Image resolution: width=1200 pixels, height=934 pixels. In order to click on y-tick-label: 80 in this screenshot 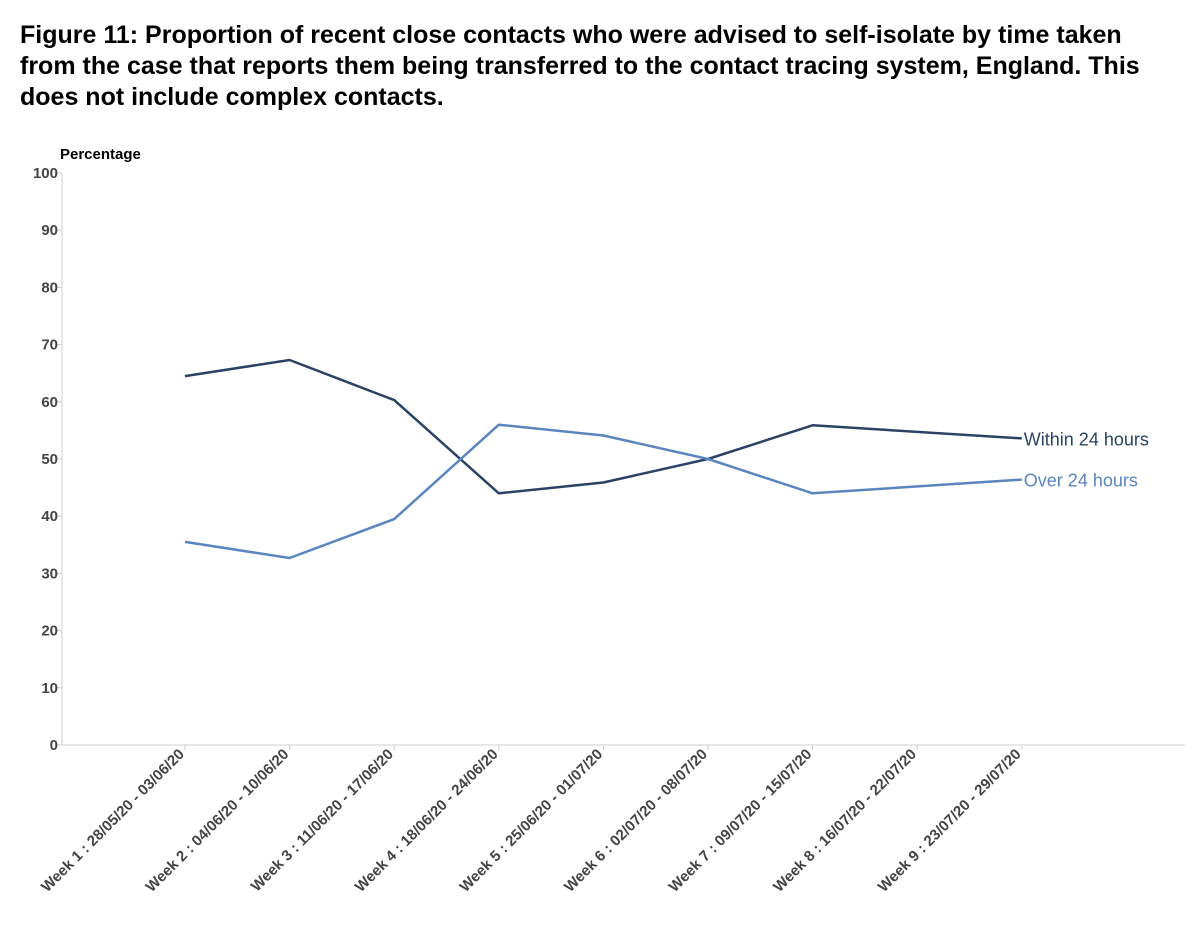, I will do `click(49, 287)`.